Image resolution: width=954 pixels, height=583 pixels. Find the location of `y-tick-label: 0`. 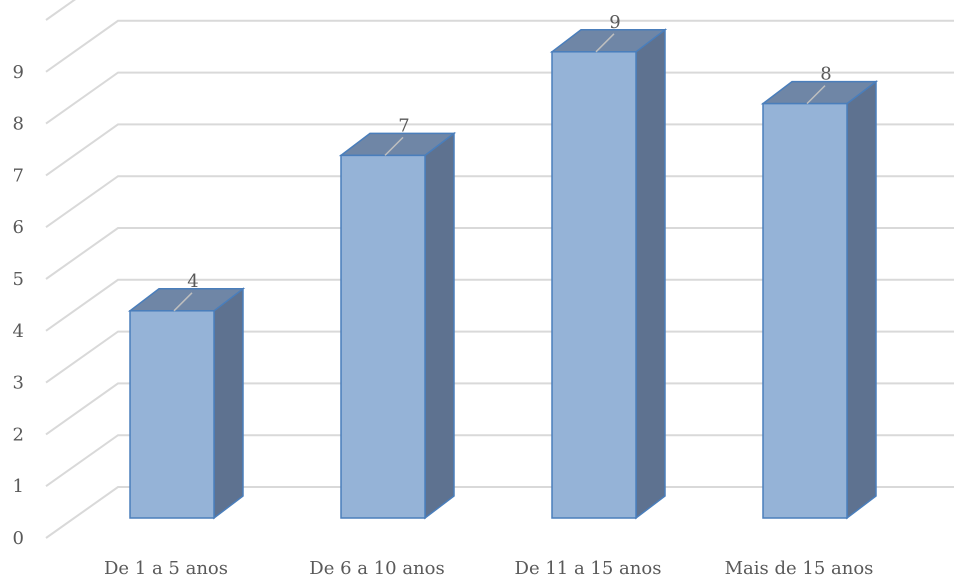

y-tick-label: 0 is located at coordinates (18, 538).